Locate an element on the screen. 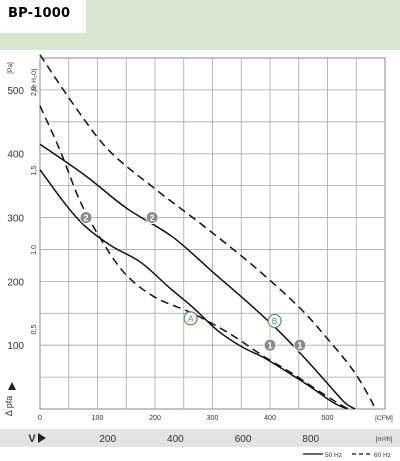 The image size is (400, 461). y-axis-label: Δ pfa is located at coordinates (9, 406).